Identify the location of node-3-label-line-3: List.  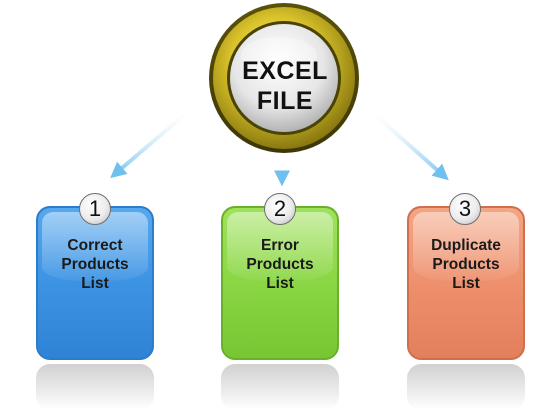
(466, 283).